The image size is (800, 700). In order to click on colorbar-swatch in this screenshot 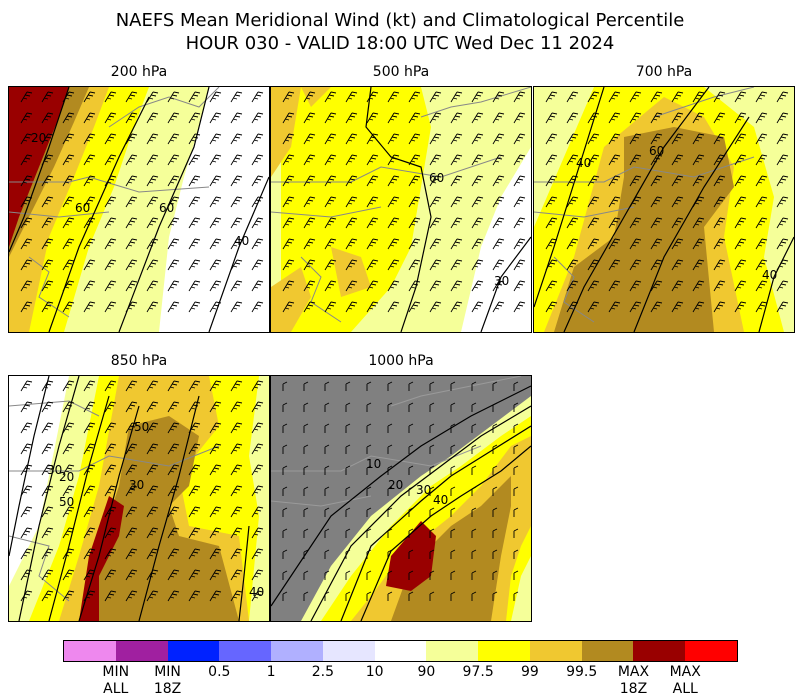, I will do `click(607, 651)`.